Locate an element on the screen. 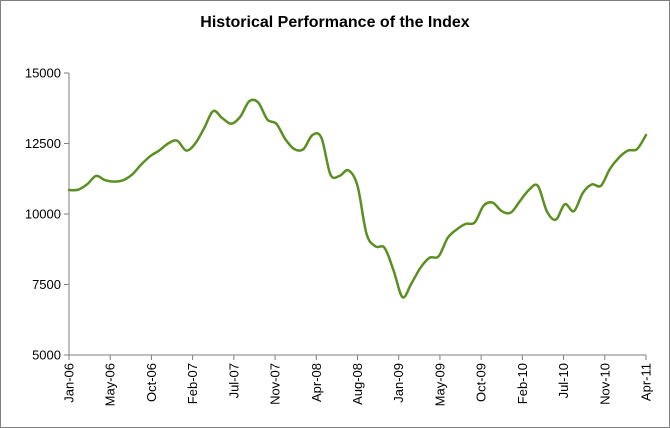 The width and height of the screenshot is (670, 428). x-tick-label: Jan-06 is located at coordinates (69, 383).